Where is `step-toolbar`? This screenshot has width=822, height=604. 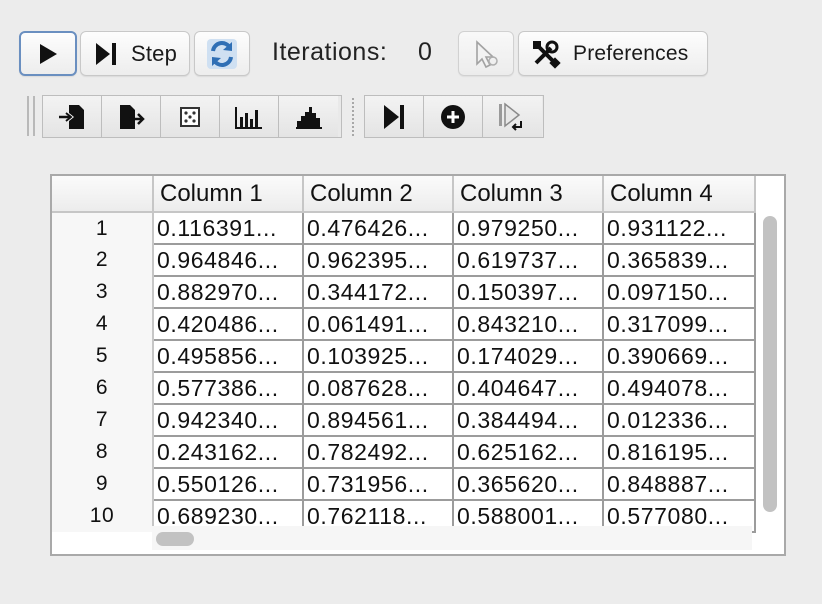
step-toolbar is located at coordinates (454, 116).